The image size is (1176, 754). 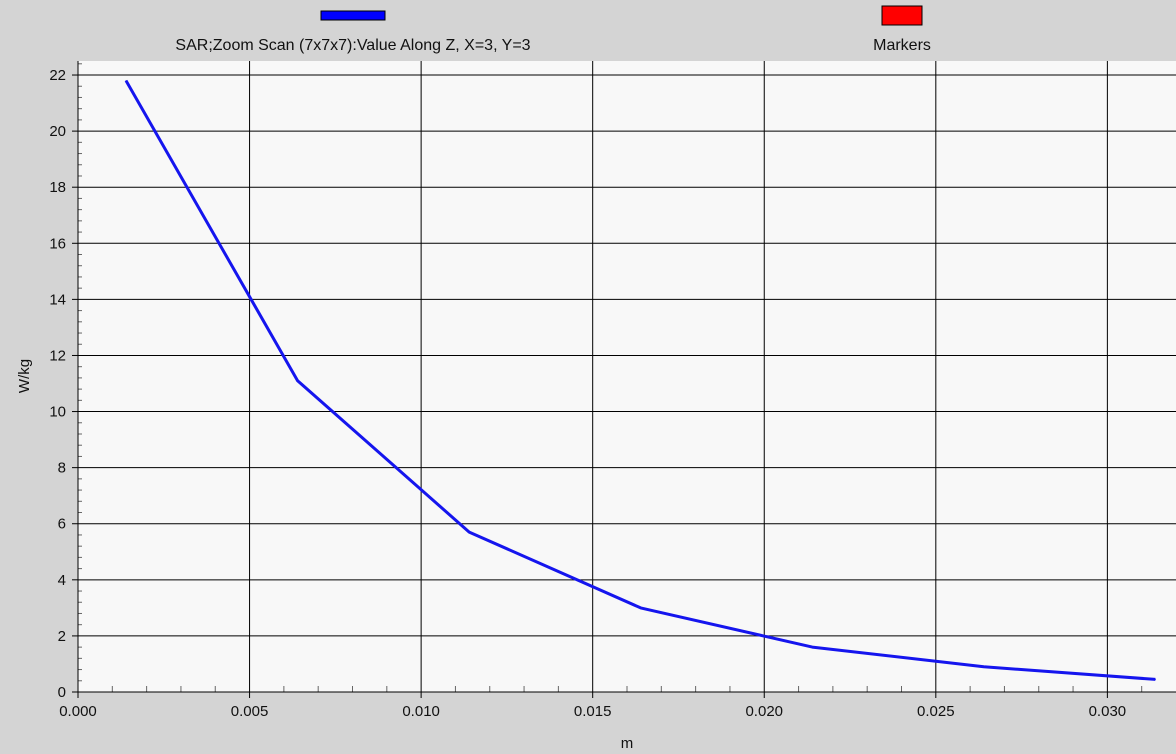 What do you see at coordinates (764, 711) in the screenshot?
I see `x-tick-label: 0.020` at bounding box center [764, 711].